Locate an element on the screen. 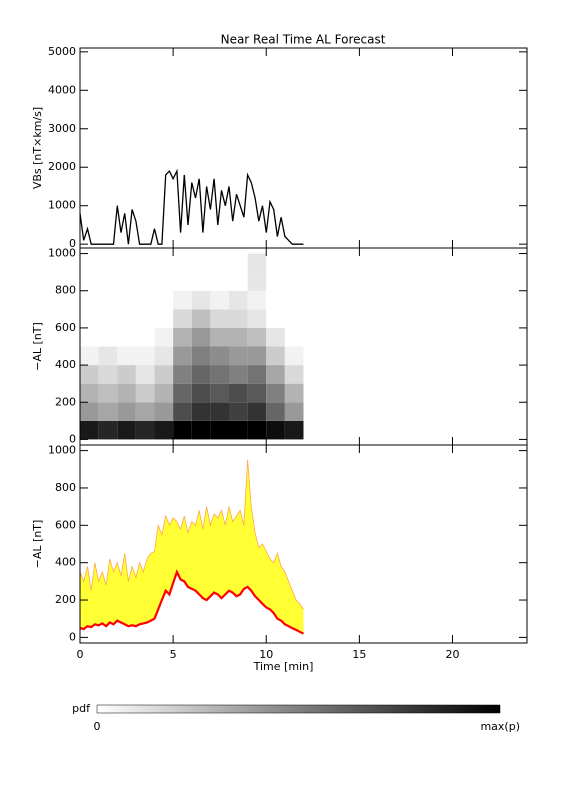 The width and height of the screenshot is (576, 792). y-tick-label: 3000 is located at coordinates (62, 128).